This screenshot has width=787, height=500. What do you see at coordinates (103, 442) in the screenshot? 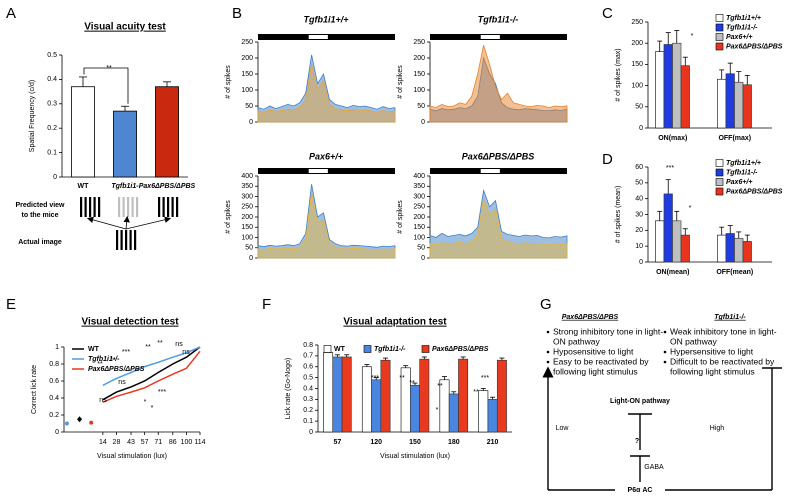
I see `x-tick-label: 14` at bounding box center [103, 442].